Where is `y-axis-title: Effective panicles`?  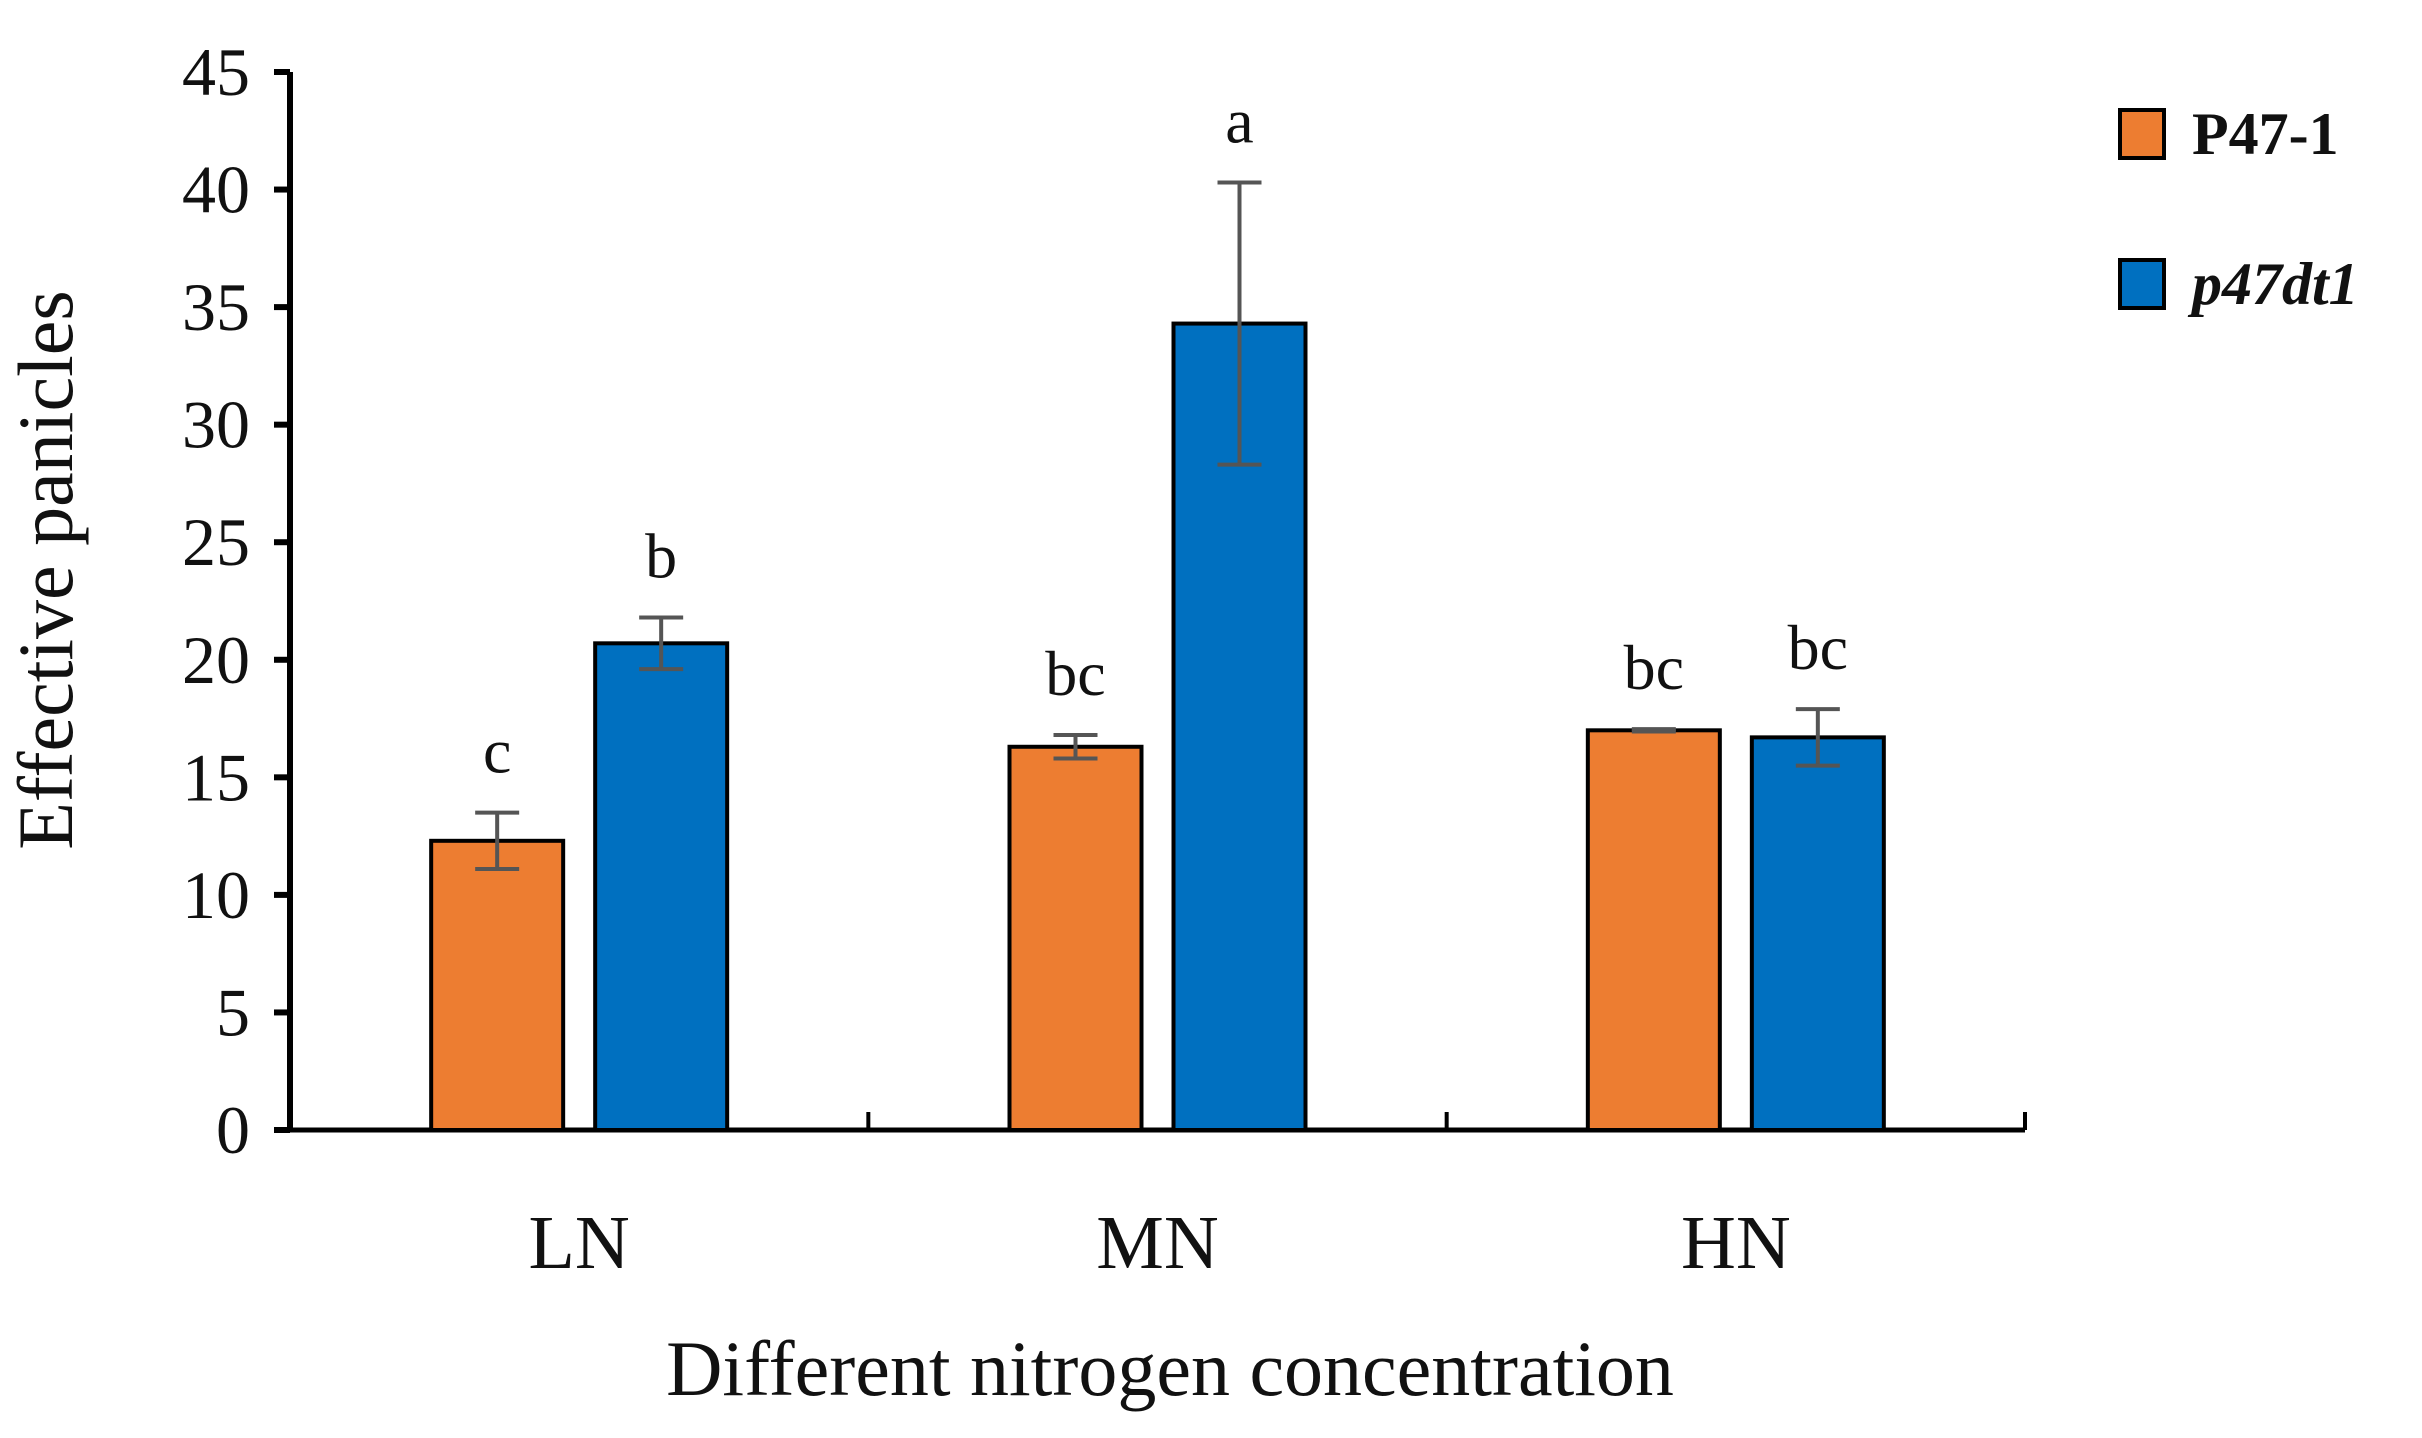 y-axis-title: Effective panicles is located at coordinates (45, 569).